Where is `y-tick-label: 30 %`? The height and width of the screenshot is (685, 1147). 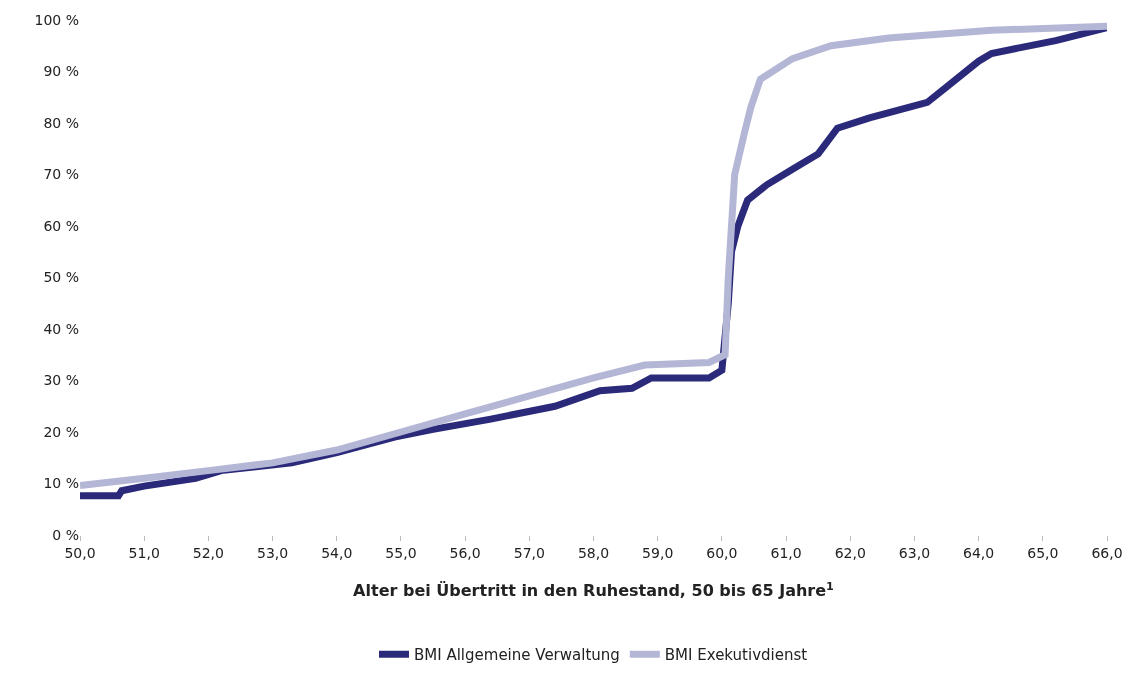 y-tick-label: 30 % is located at coordinates (61, 380).